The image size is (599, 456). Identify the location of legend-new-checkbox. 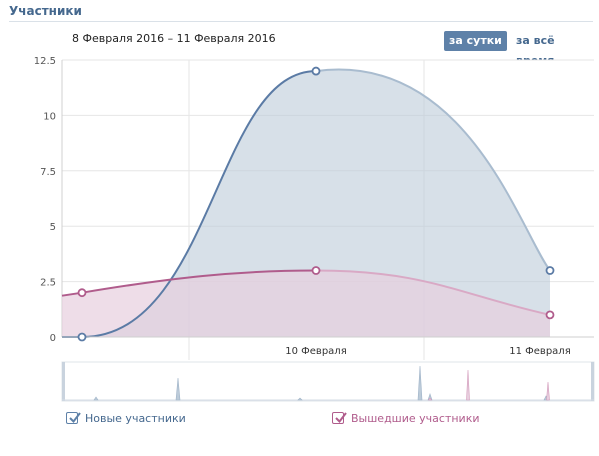
(73, 418).